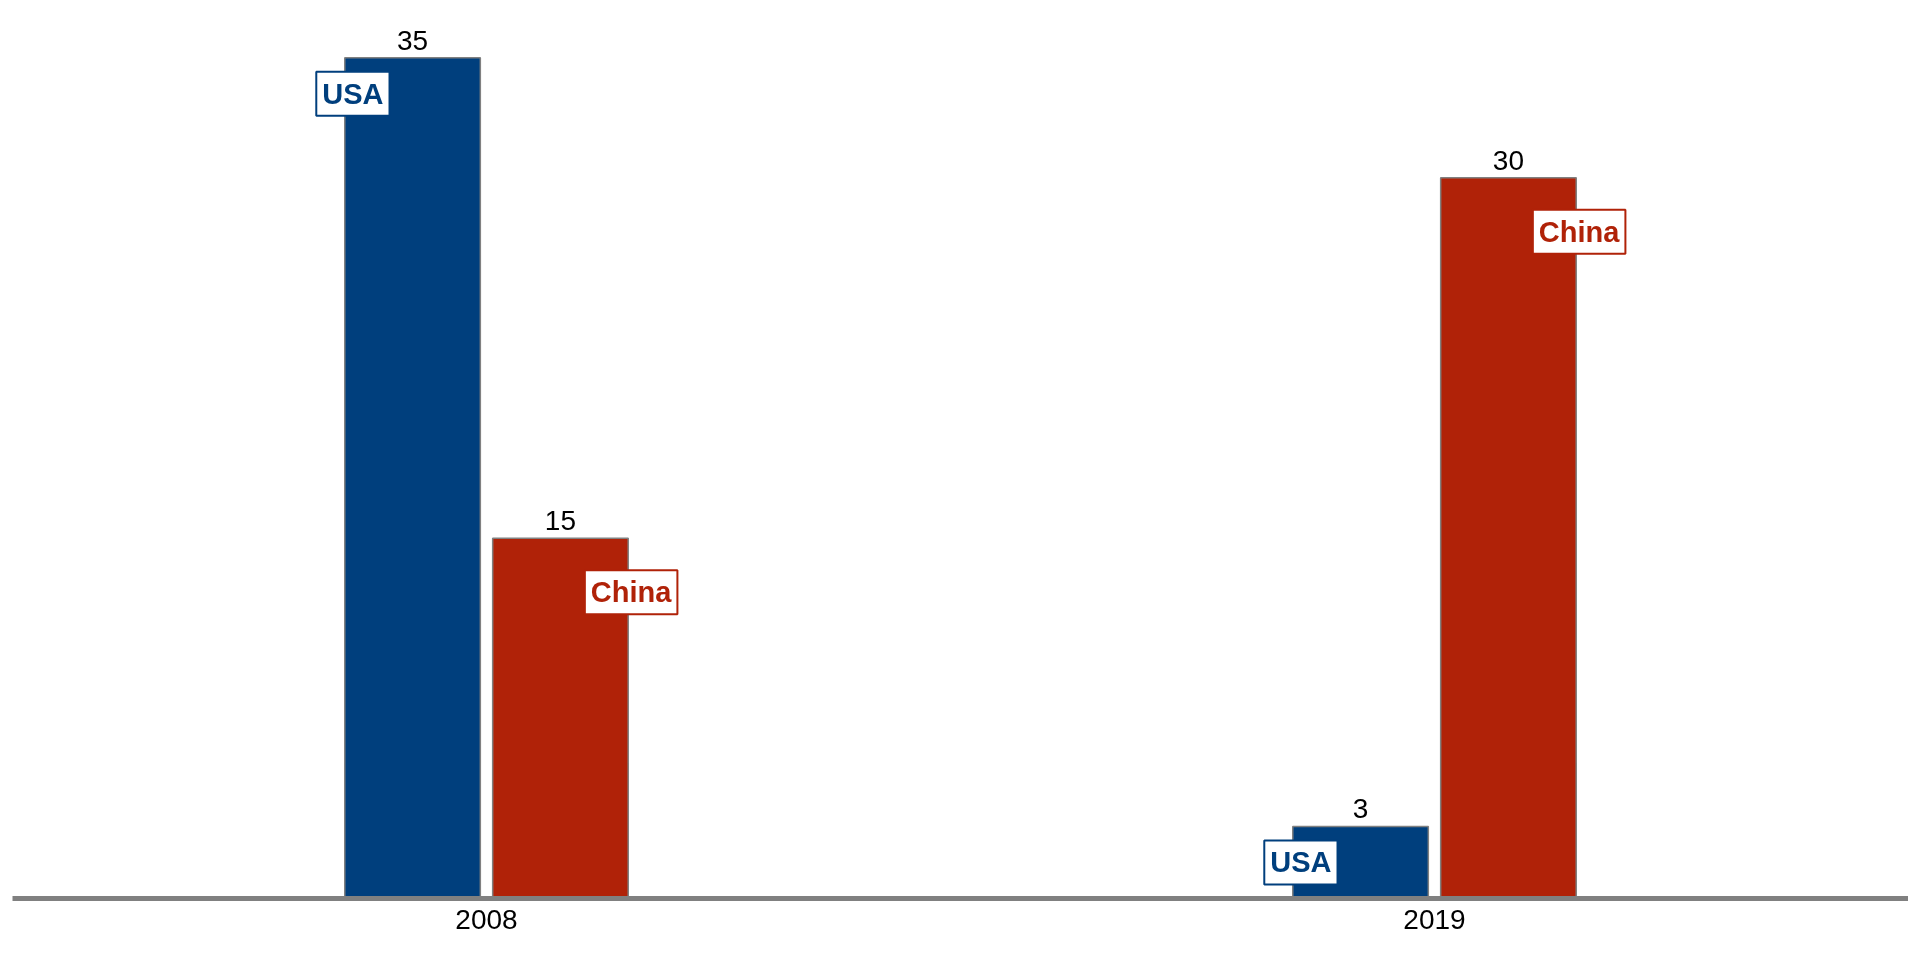  Describe the element at coordinates (1508, 160) in the screenshot. I see `data-label: 30` at that location.